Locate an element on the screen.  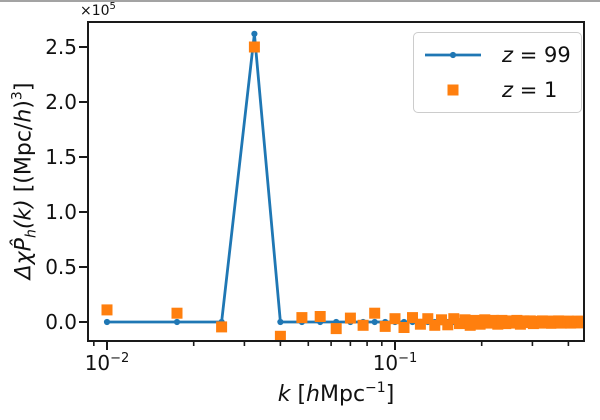
legend-z1-value: = 1 is located at coordinates (535, 90).